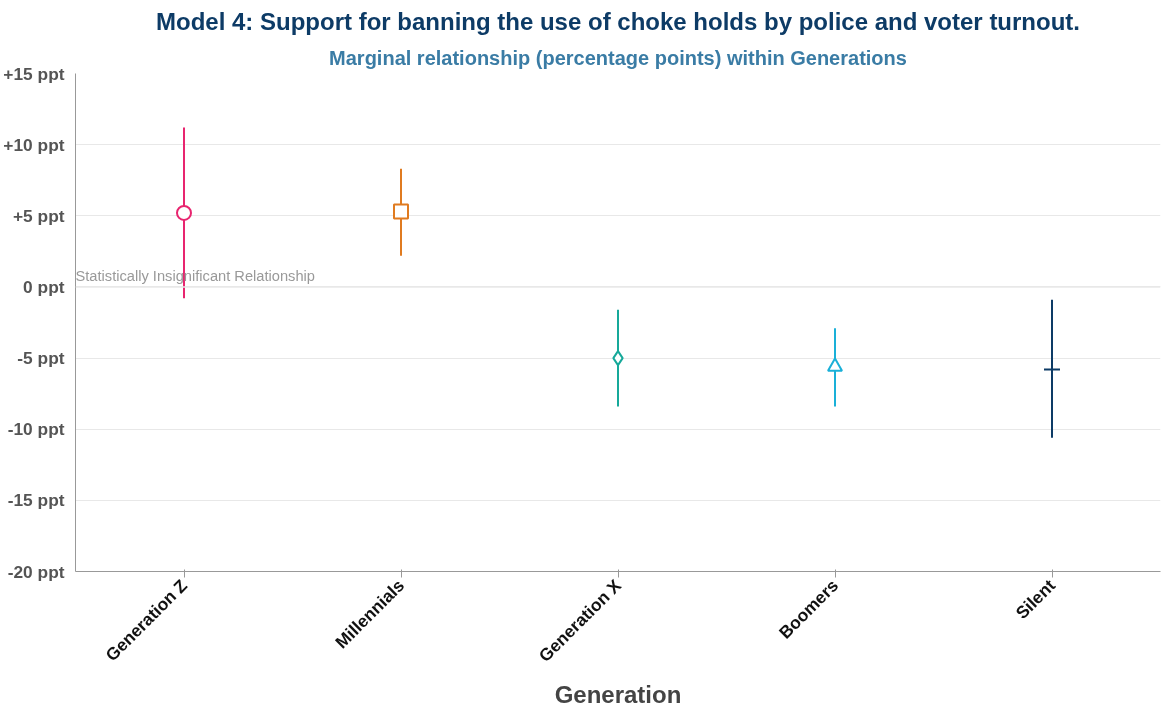  What do you see at coordinates (36, 500) in the screenshot?
I see `y-tick-label: -15 ppt` at bounding box center [36, 500].